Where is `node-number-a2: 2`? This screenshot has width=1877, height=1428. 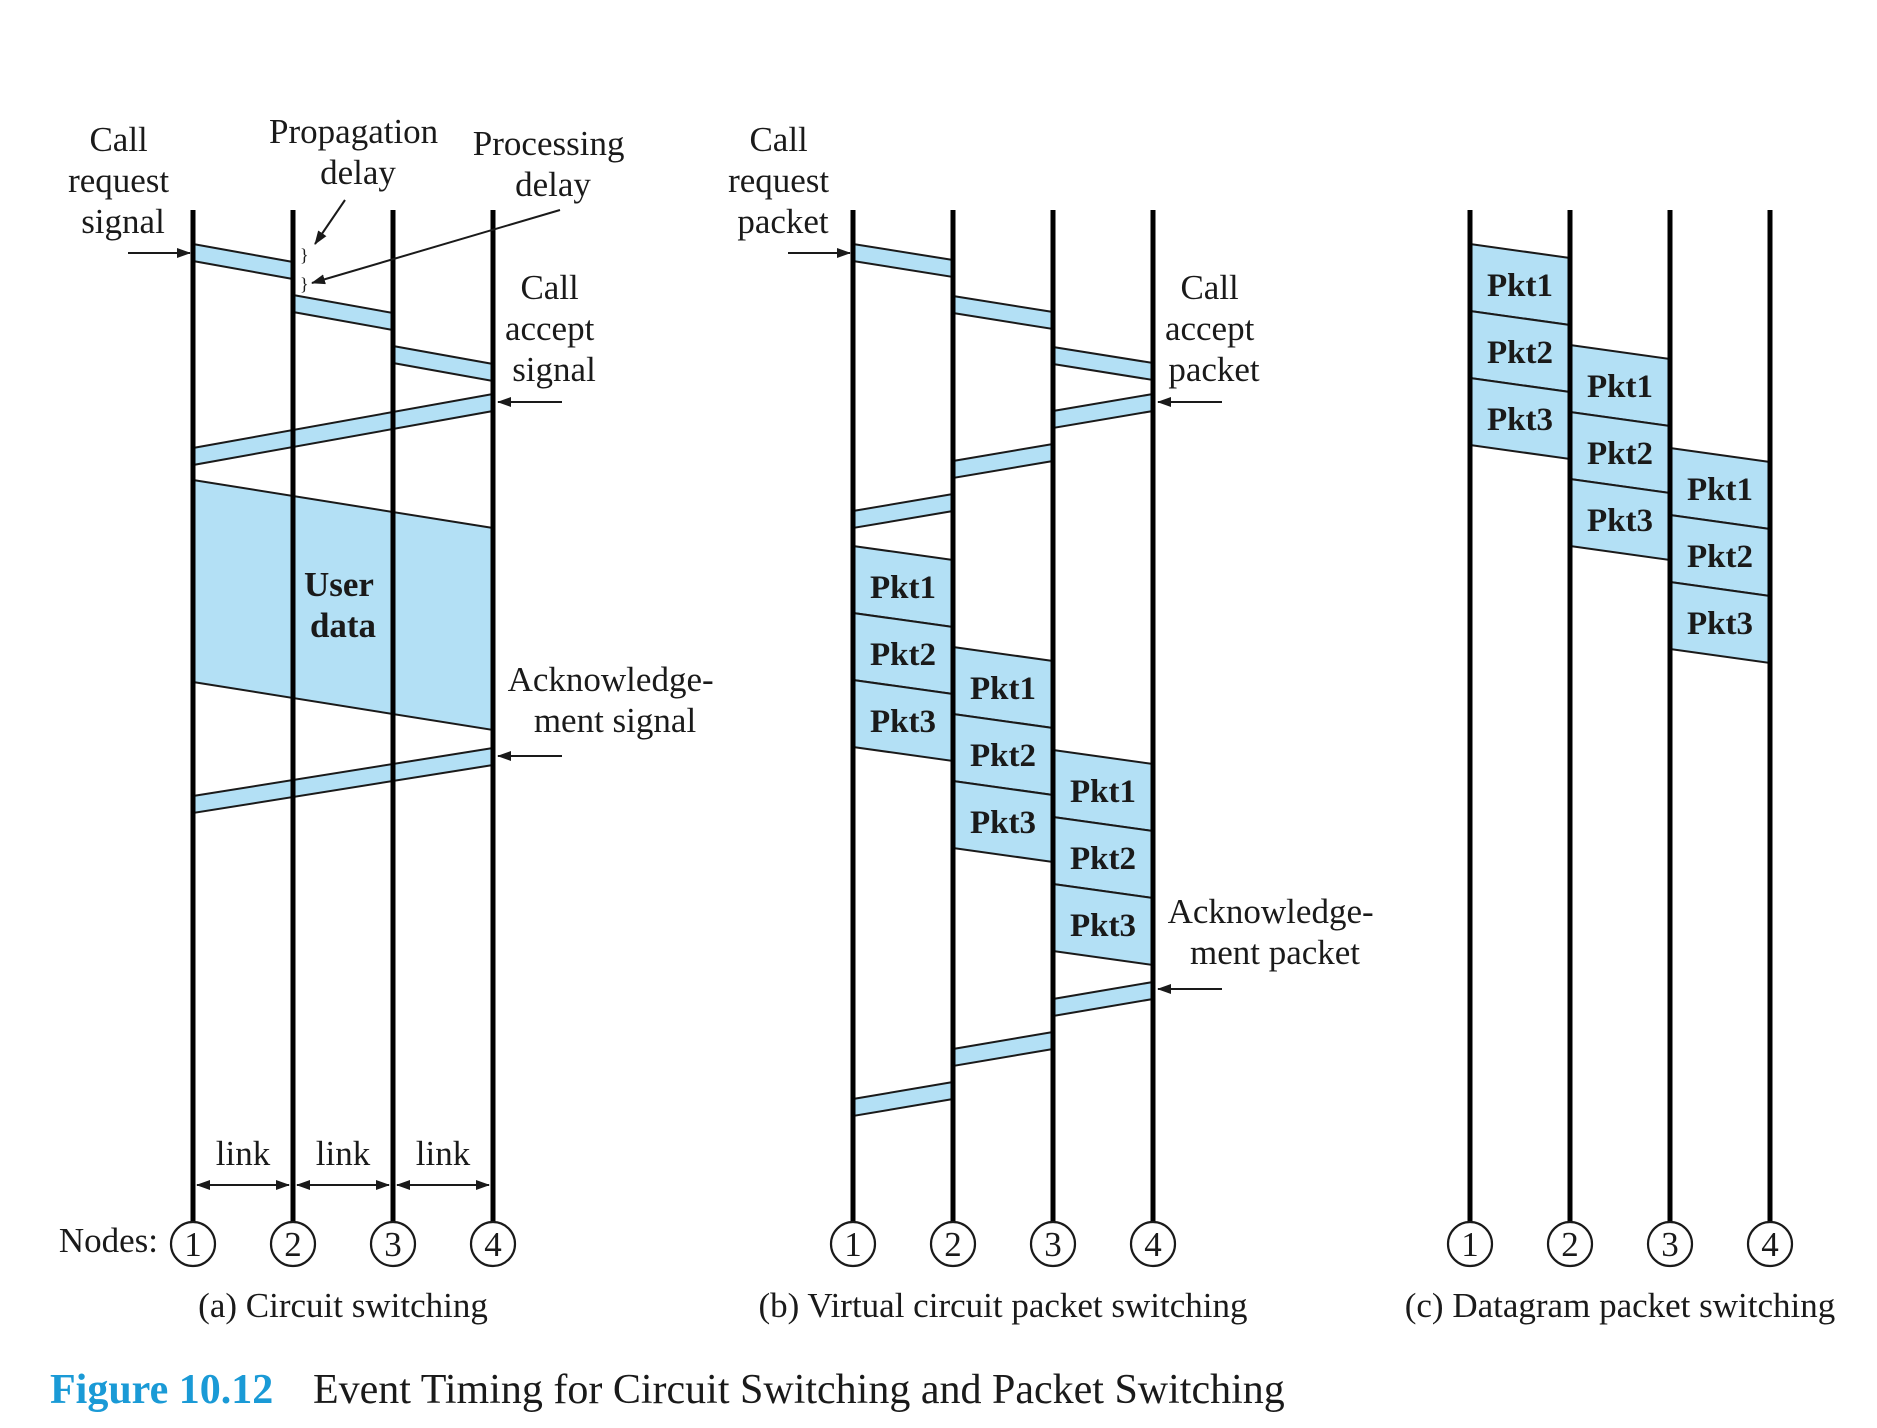
node-number-a2: 2 is located at coordinates (293, 1244).